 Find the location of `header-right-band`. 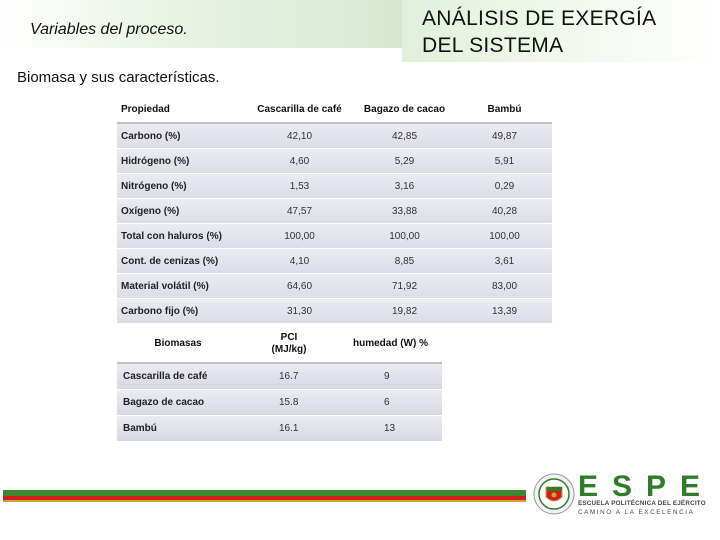

header-right-band is located at coordinates (561, 31).